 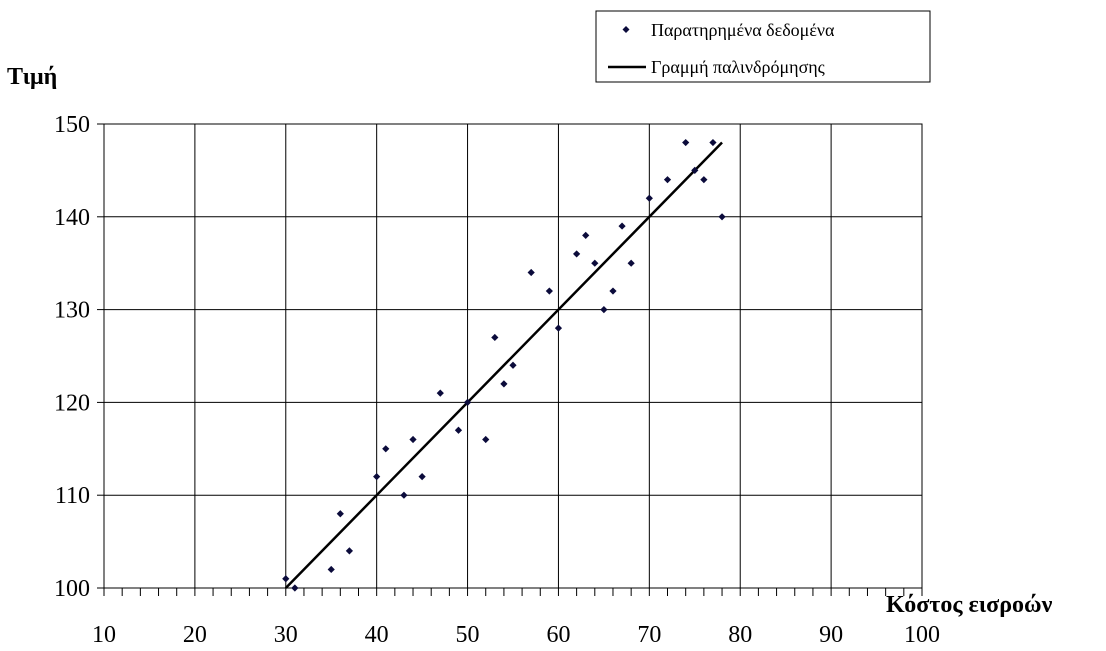 What do you see at coordinates (72, 125) in the screenshot?
I see `y-tick-label: 150` at bounding box center [72, 125].